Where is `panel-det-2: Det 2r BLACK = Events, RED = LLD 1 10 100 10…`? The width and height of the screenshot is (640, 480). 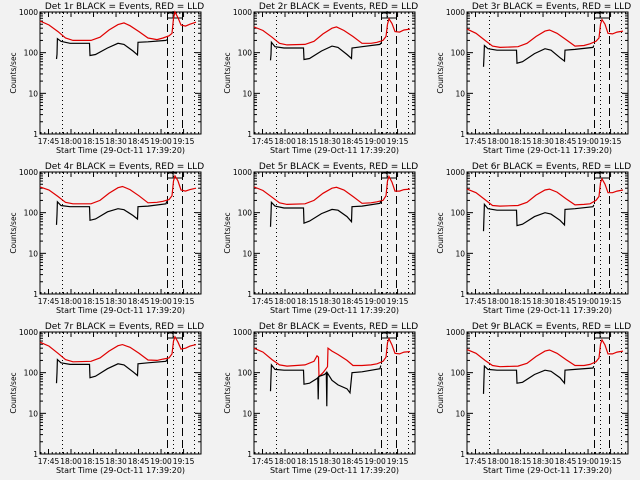
panel-det-2: Det 2r BLACK = Events, RED = LLD 1 10 100 10… is located at coordinates (320, 78).